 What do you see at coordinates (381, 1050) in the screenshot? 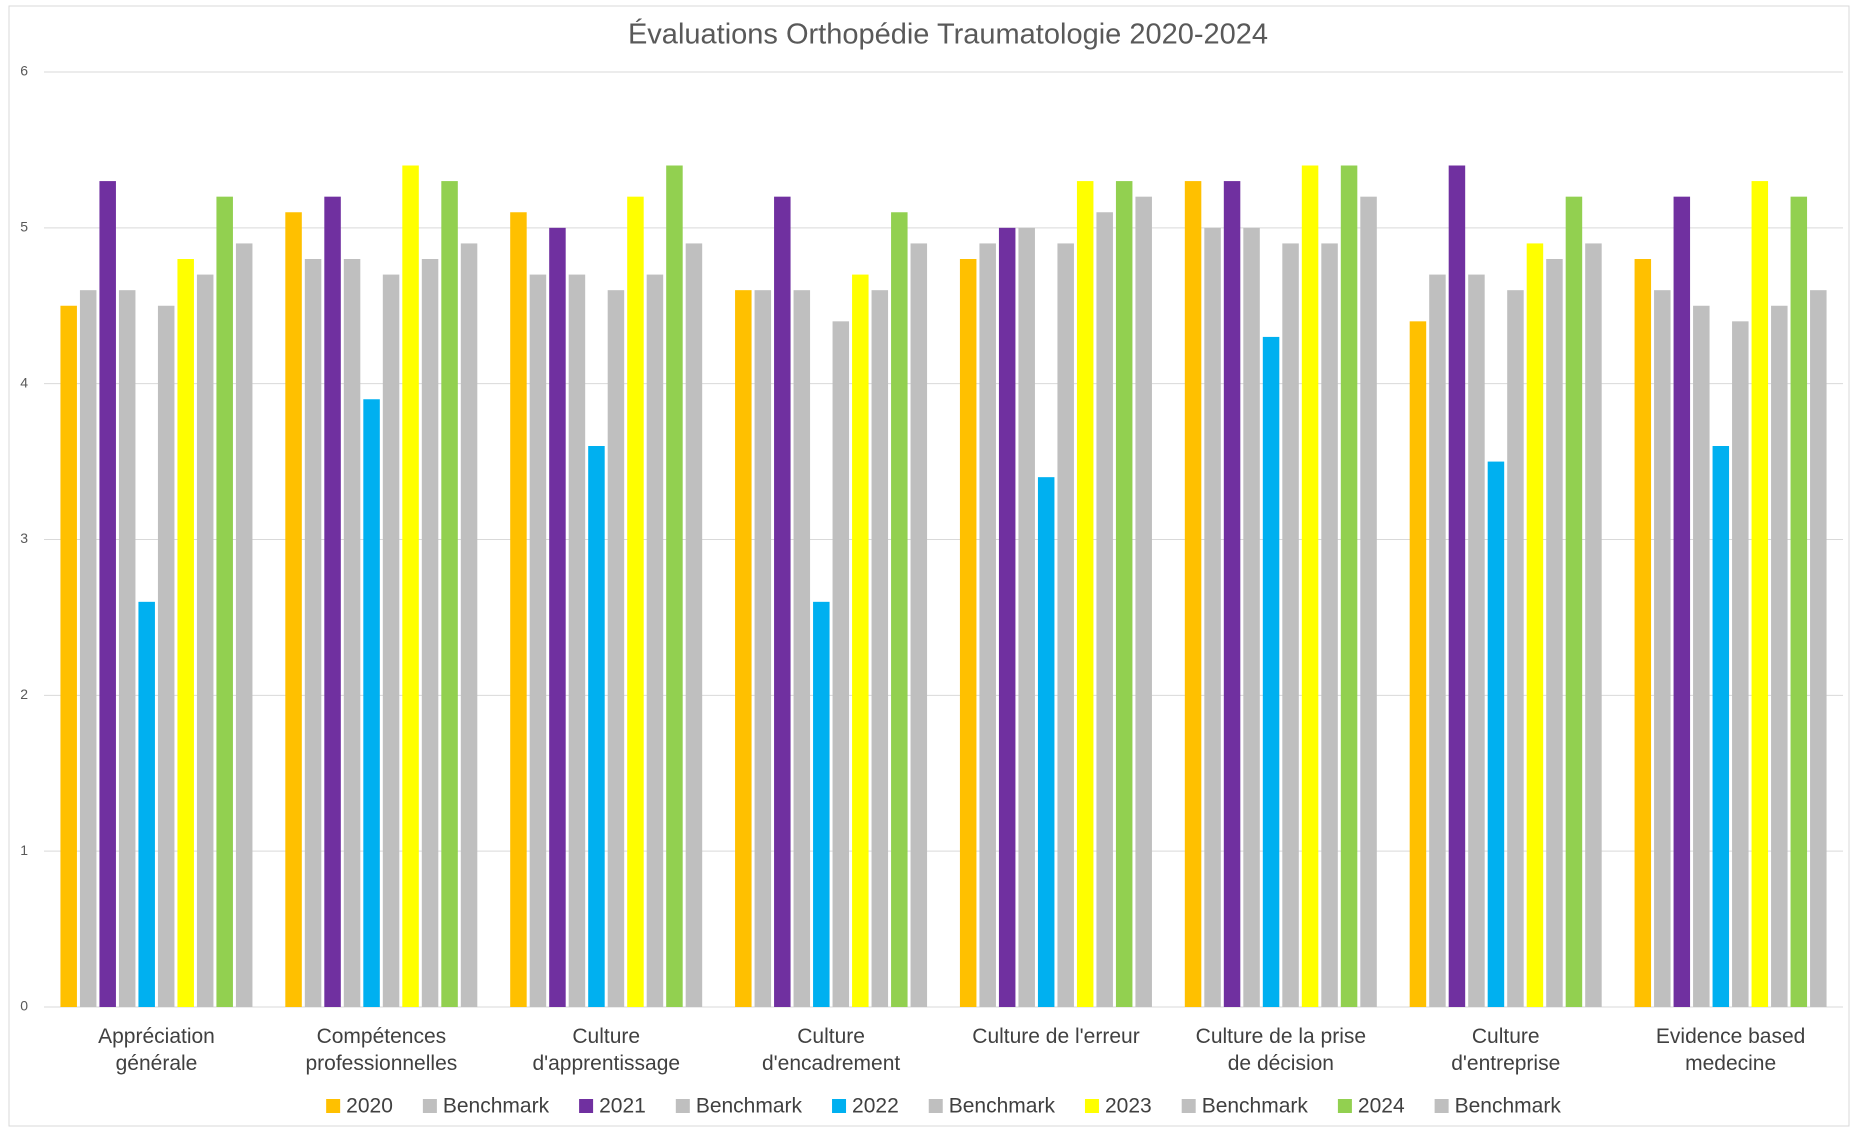
I see `x-tick-label: Compétences professionnelles` at bounding box center [381, 1050].